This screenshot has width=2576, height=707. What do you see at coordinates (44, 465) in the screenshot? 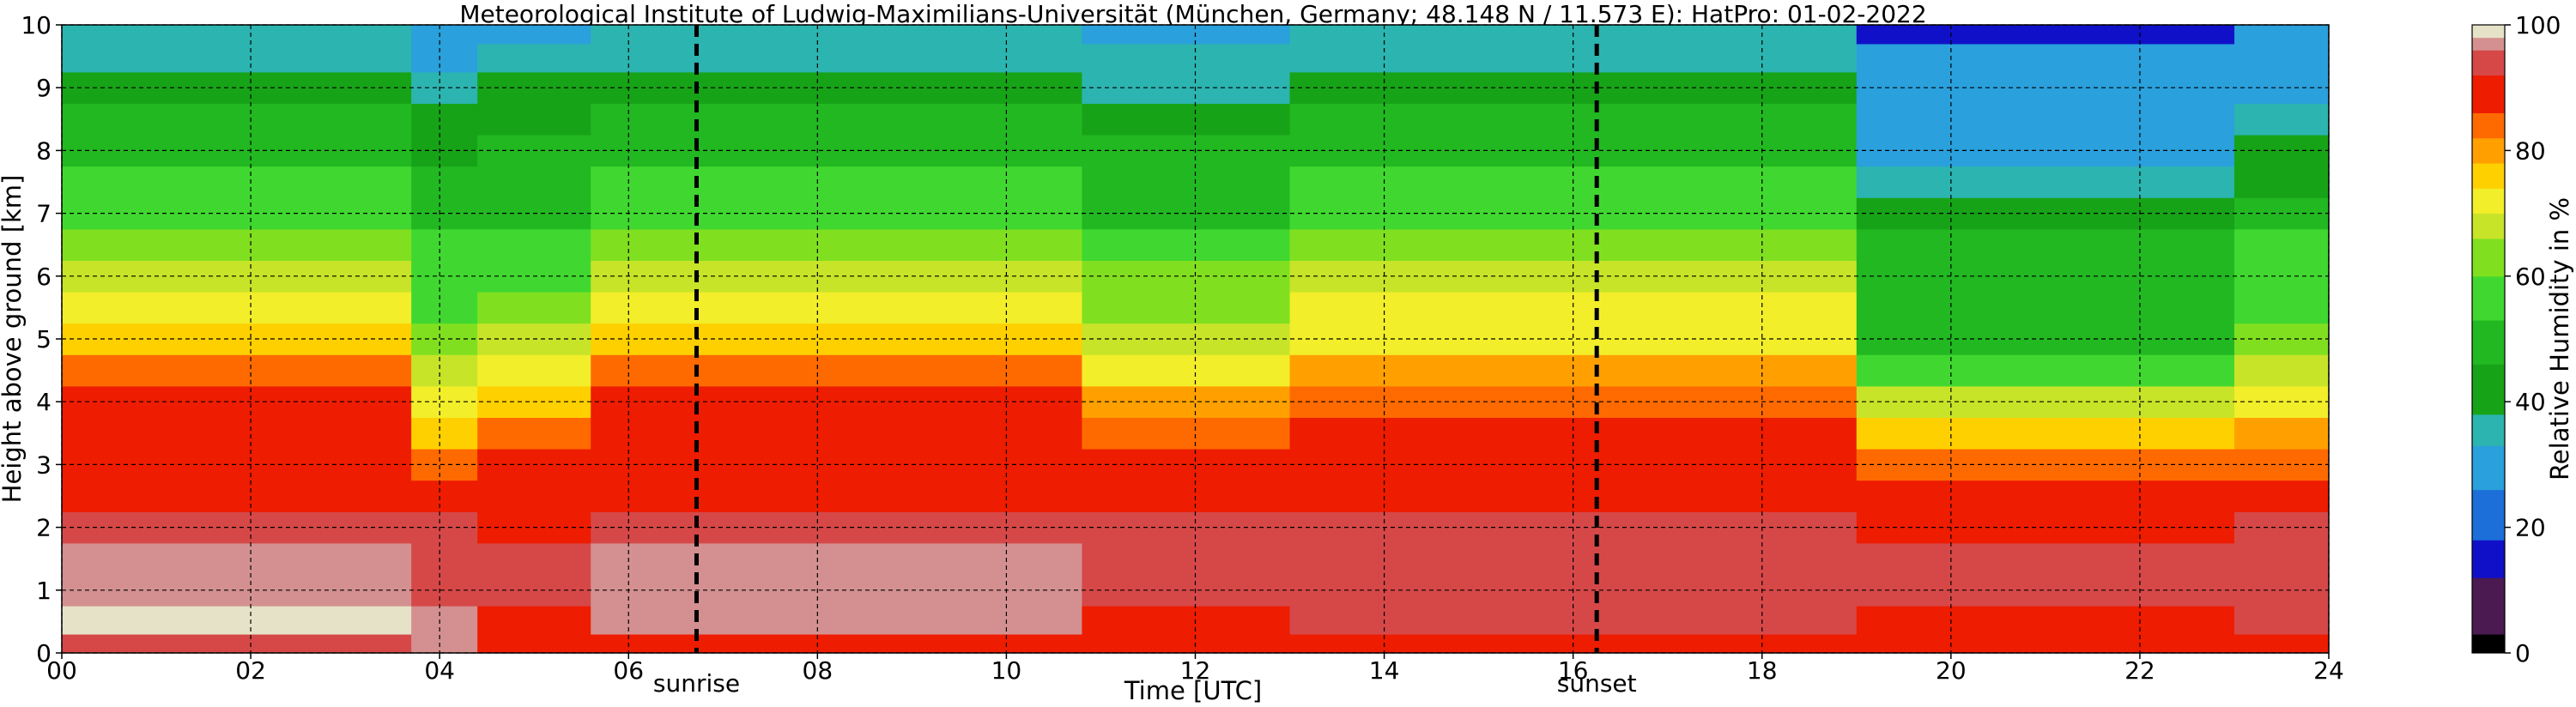
I see `y-tick-label: 3` at bounding box center [44, 465].